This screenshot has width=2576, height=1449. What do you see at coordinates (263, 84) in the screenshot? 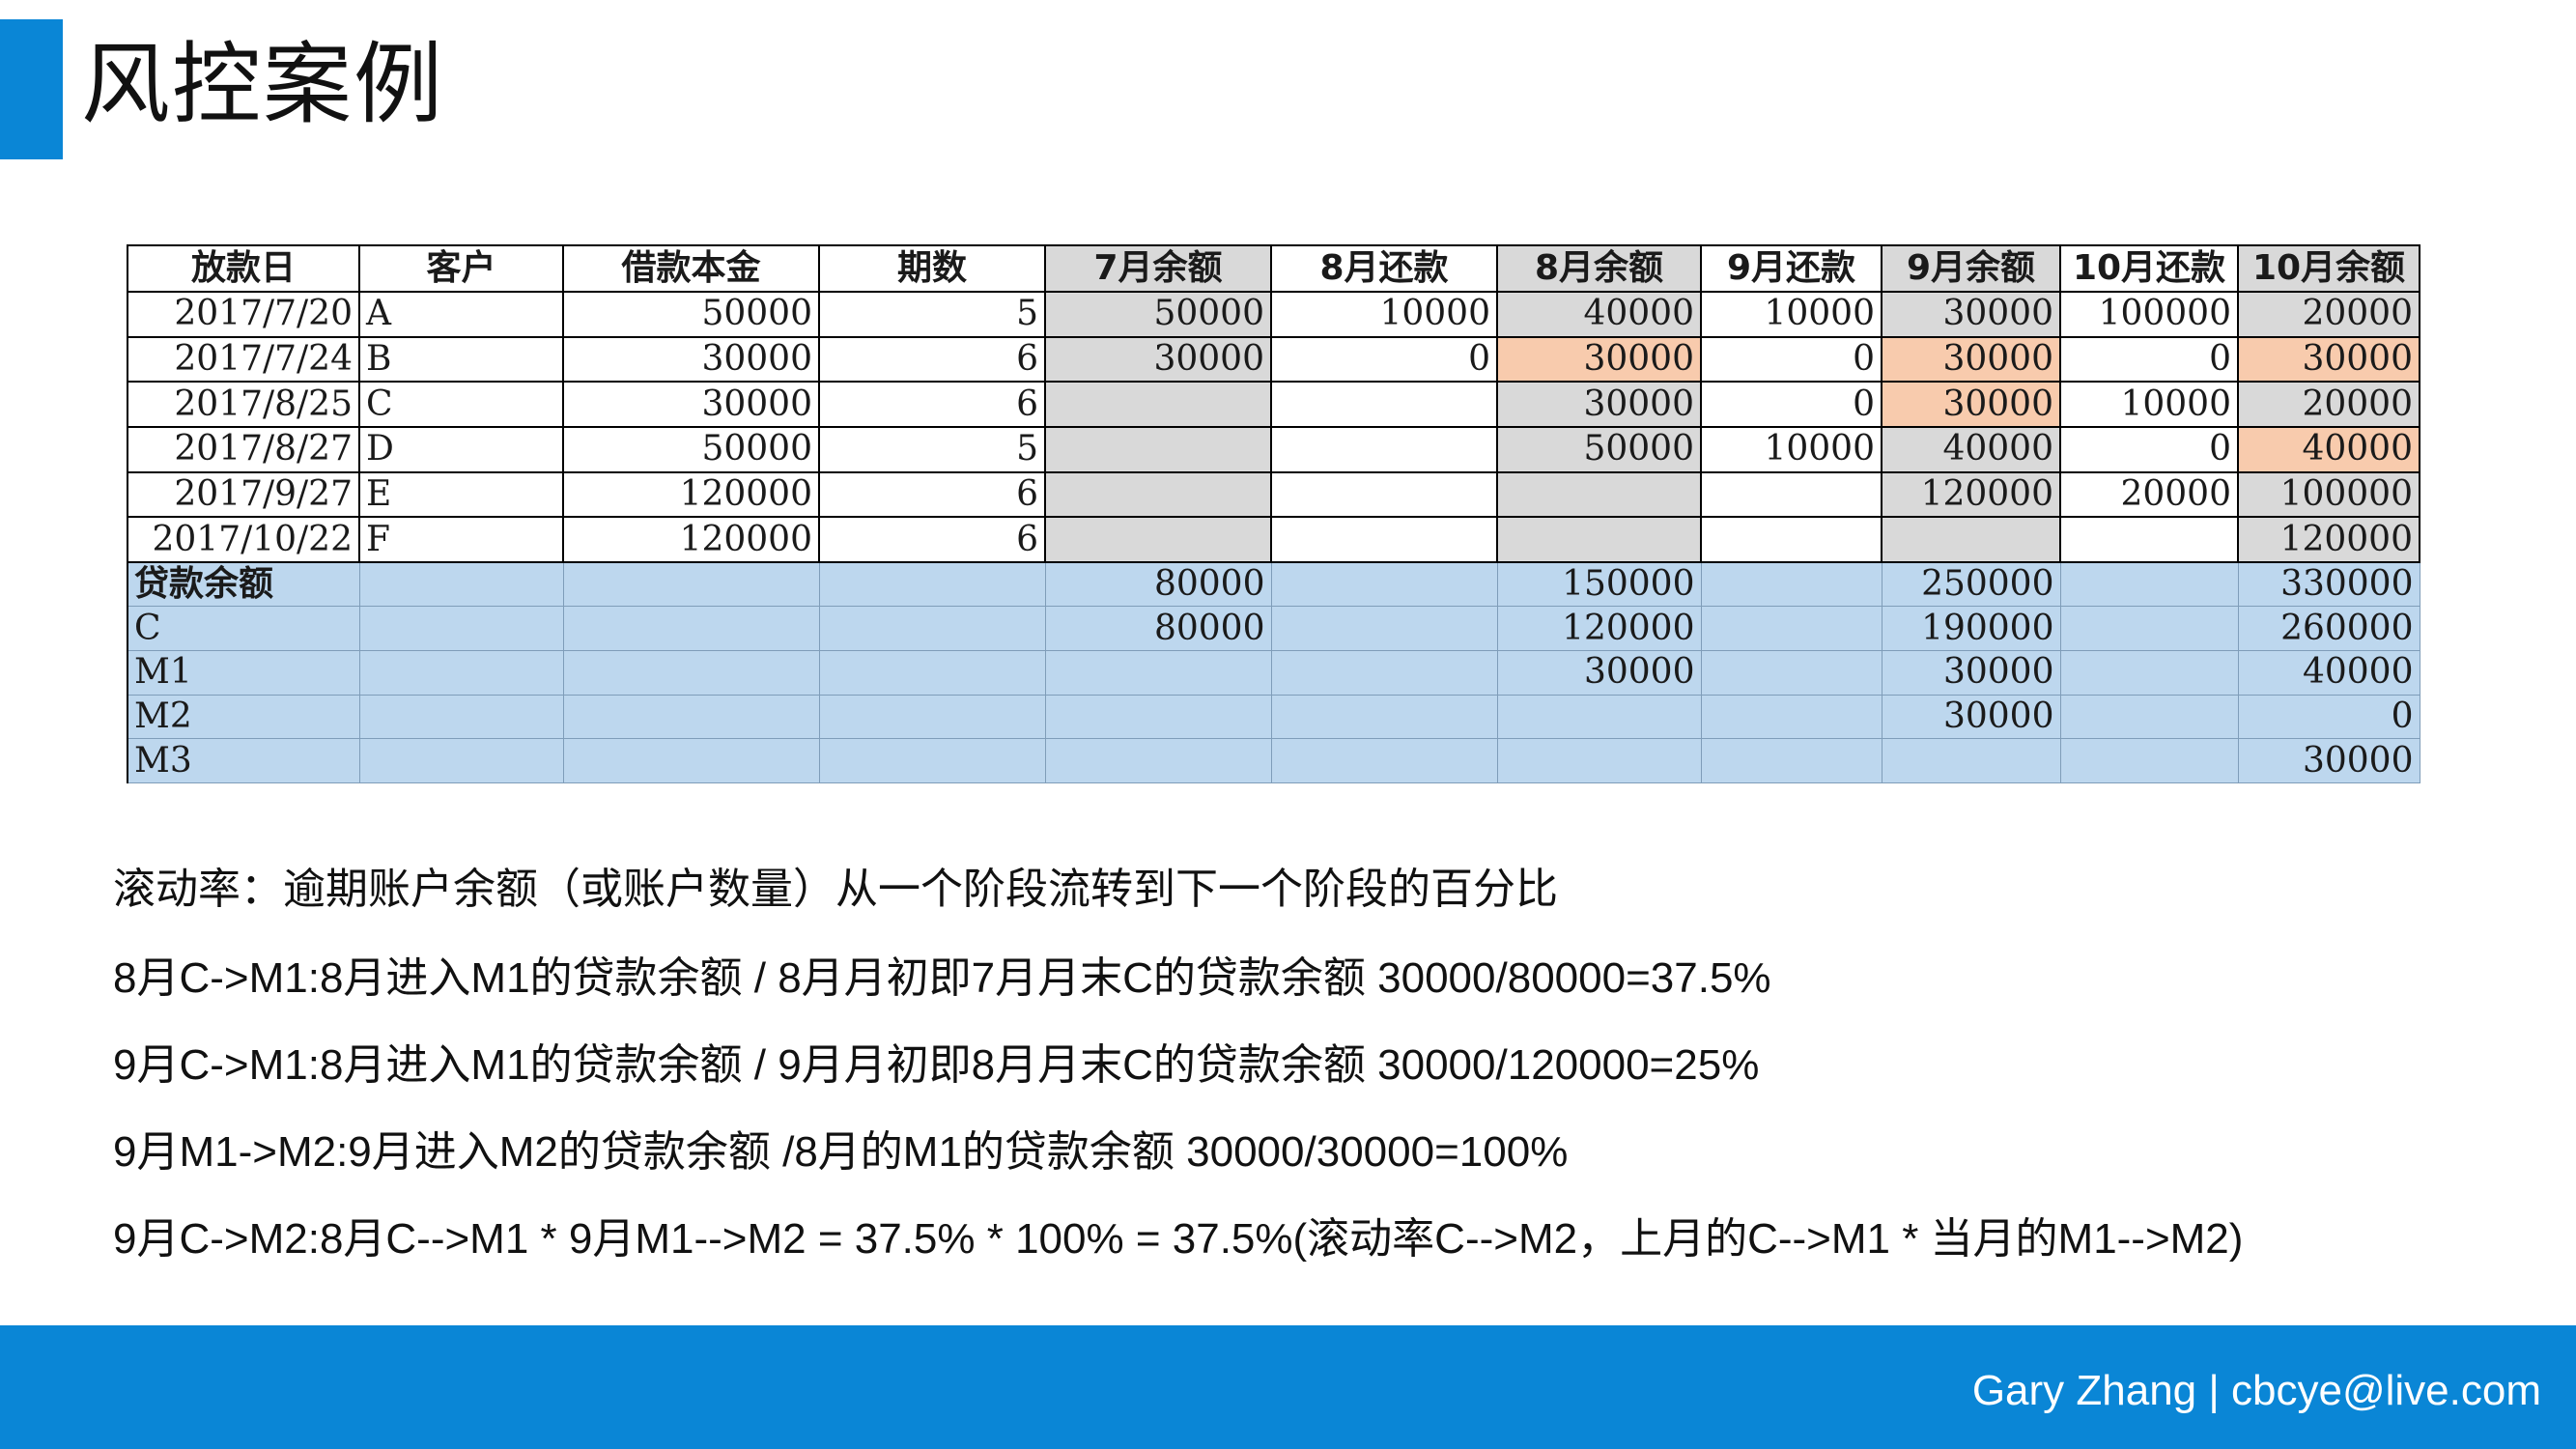
I see `slide-title: 风控案例` at bounding box center [263, 84].